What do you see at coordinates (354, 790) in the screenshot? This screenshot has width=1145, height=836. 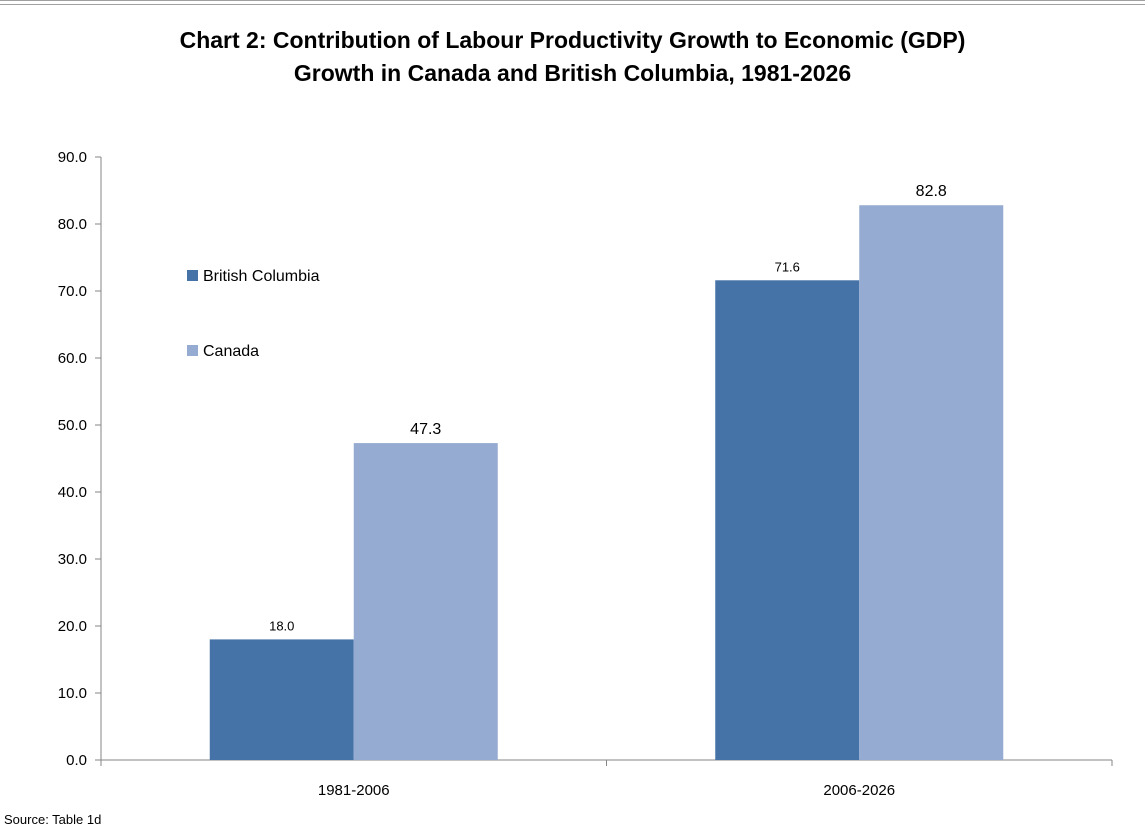 I see `x-tick-label: 1981-2006` at bounding box center [354, 790].